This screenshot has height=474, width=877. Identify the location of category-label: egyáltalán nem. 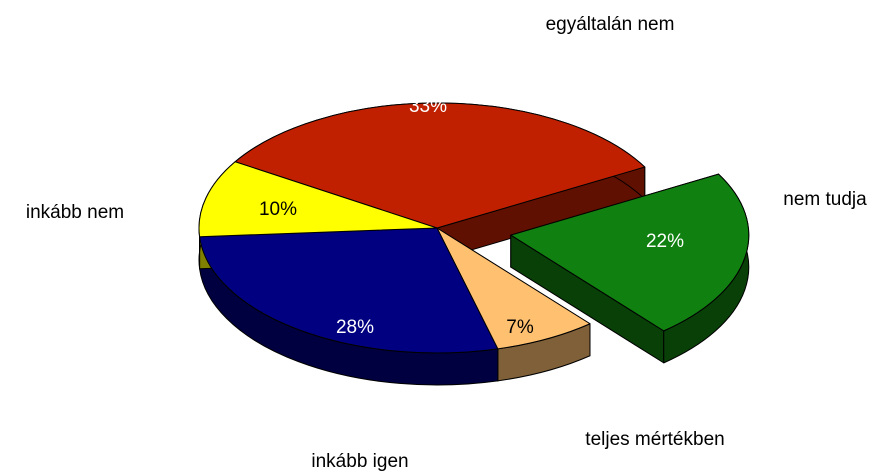
(610, 24).